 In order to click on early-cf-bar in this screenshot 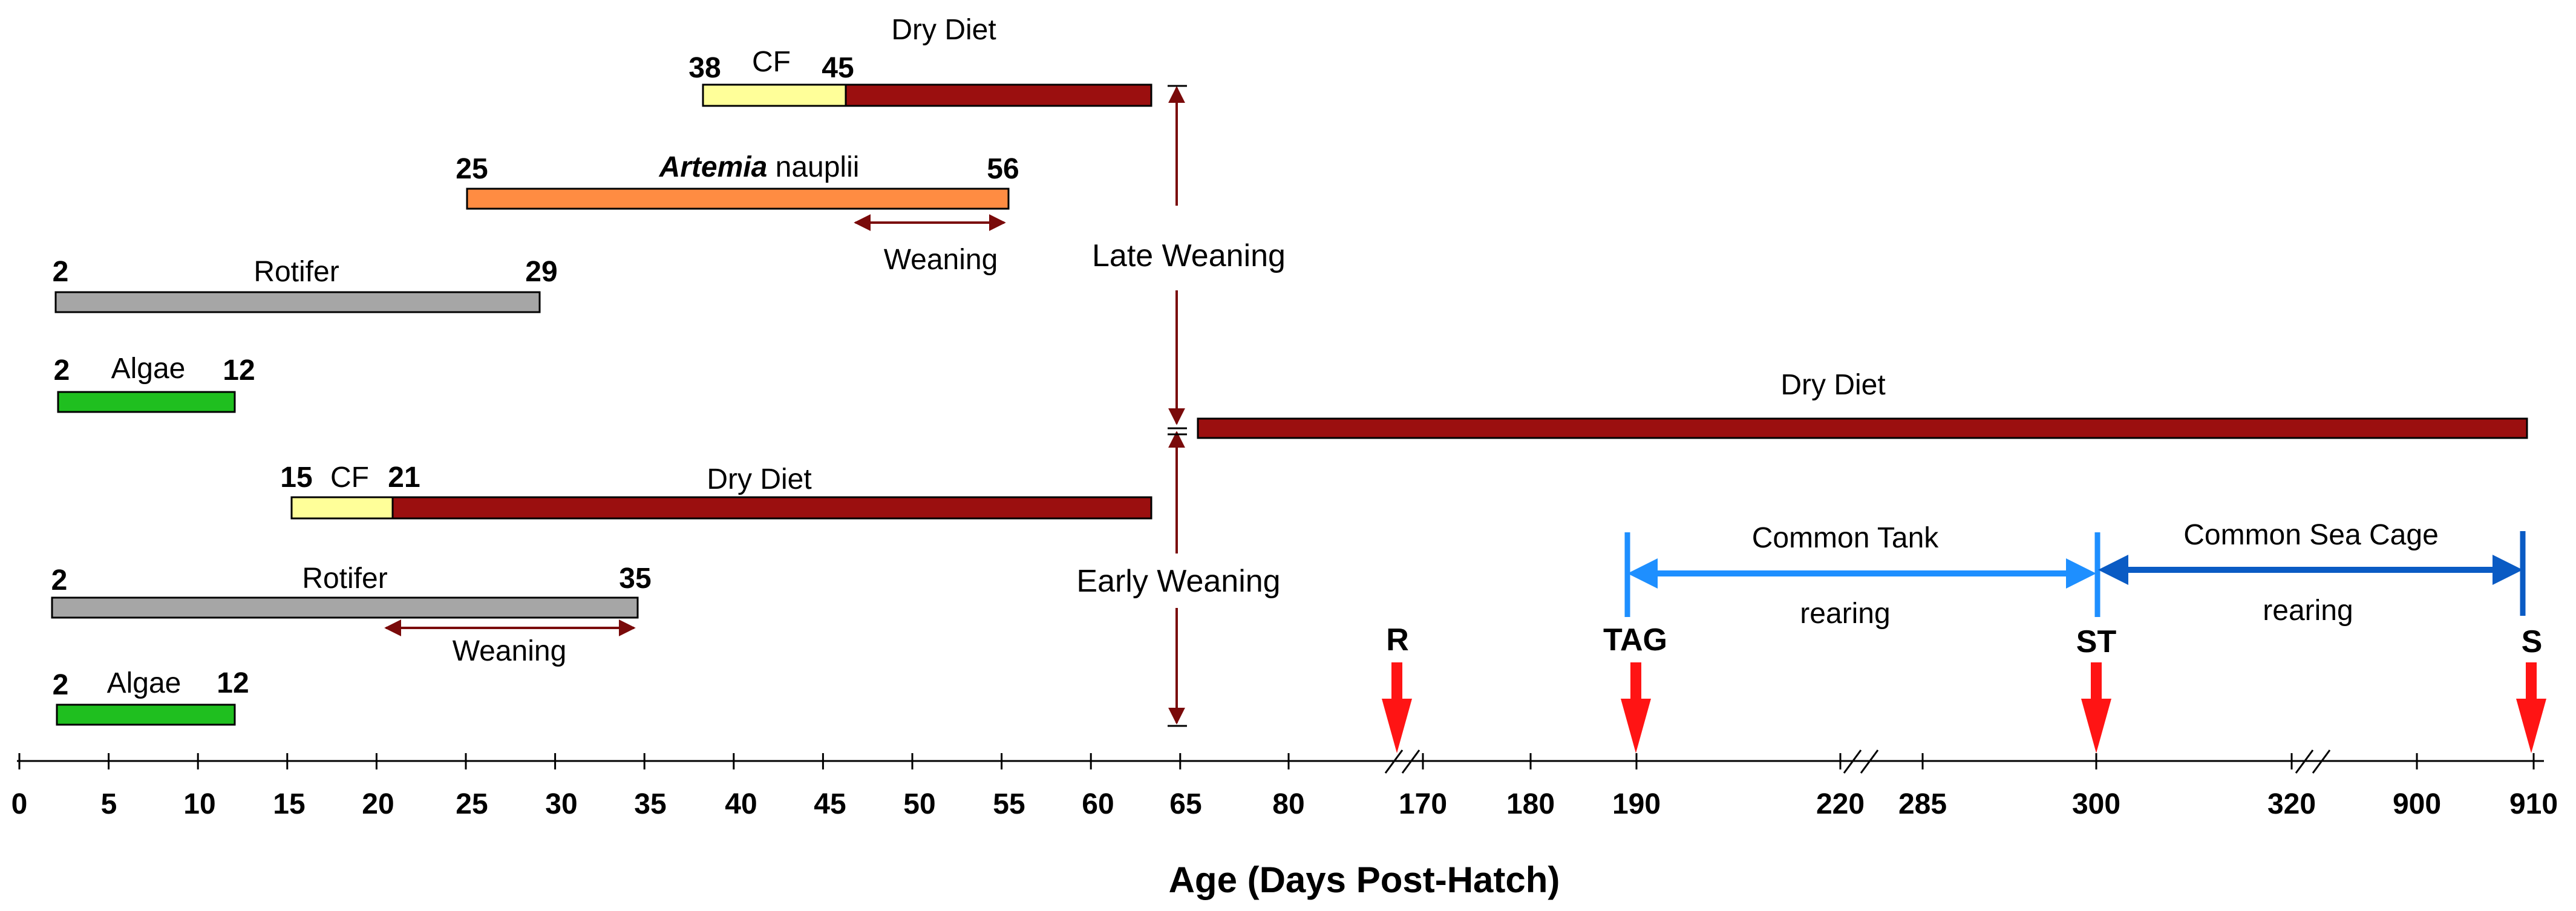, I will do `click(342, 508)`.